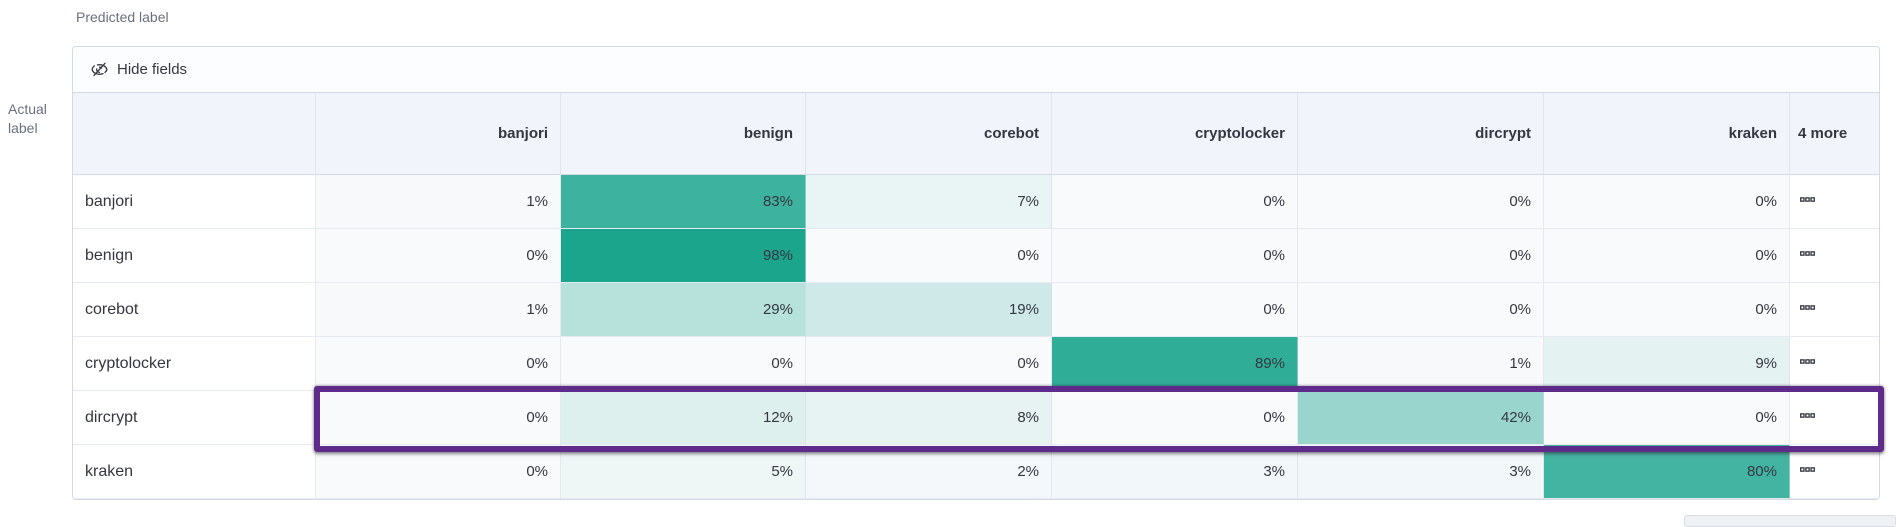  Describe the element at coordinates (929, 134) in the screenshot. I see `column-header-corebot: corebot` at that location.